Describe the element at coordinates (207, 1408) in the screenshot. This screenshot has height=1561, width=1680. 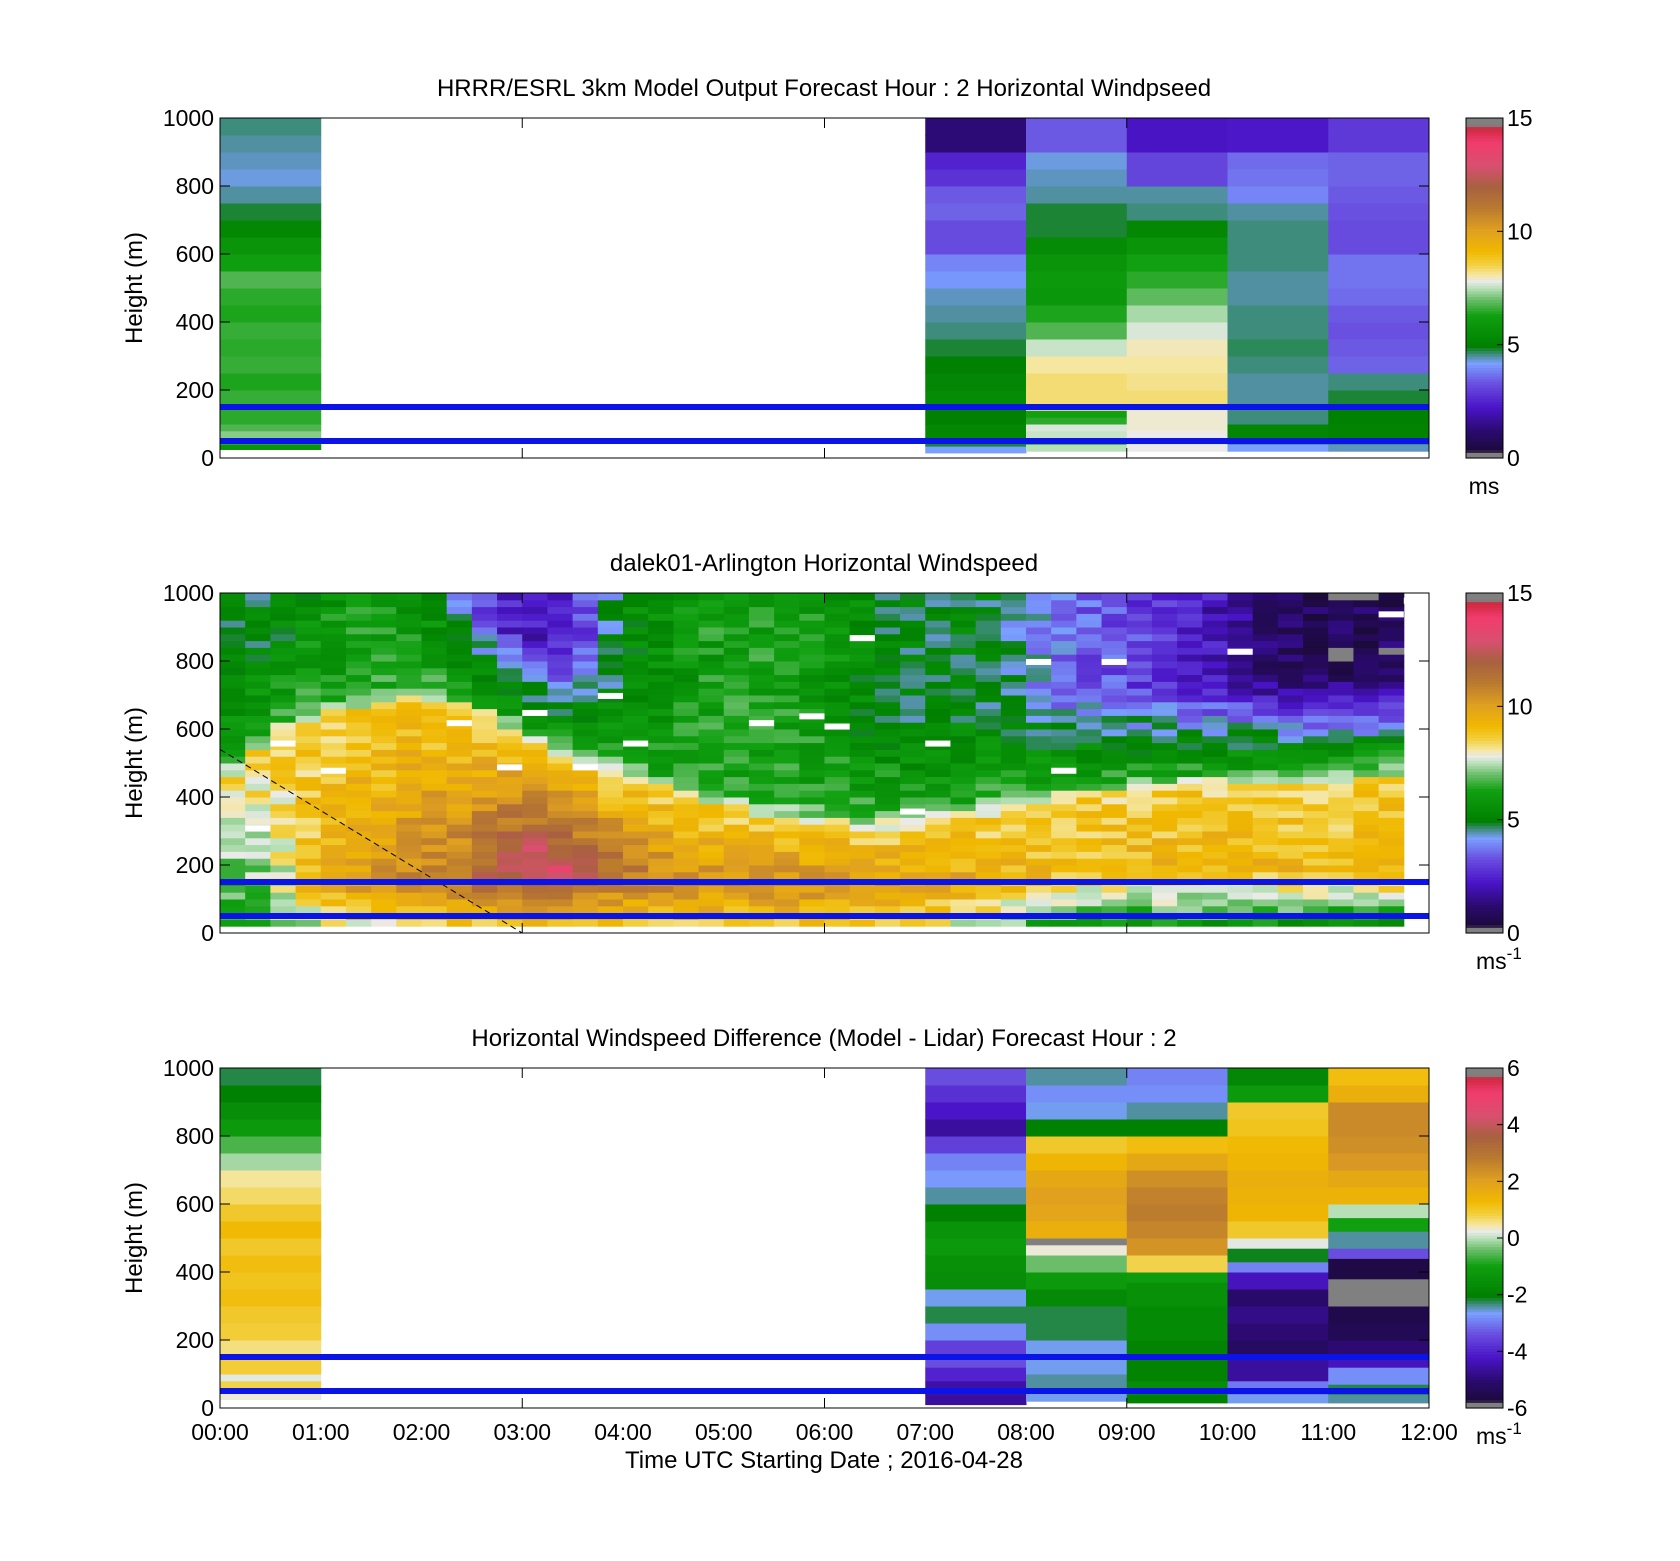
I see `y-tick-label: 0` at that location.